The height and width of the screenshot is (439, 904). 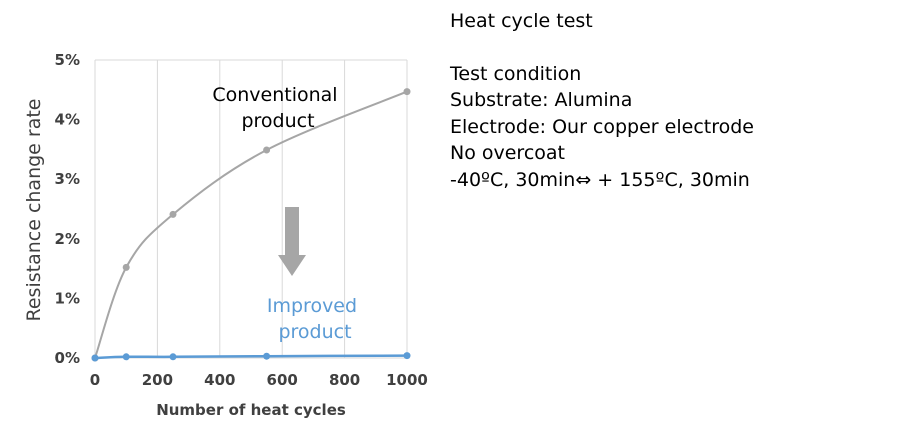 I want to click on y-tick-label: 0%, so click(x=67, y=358).